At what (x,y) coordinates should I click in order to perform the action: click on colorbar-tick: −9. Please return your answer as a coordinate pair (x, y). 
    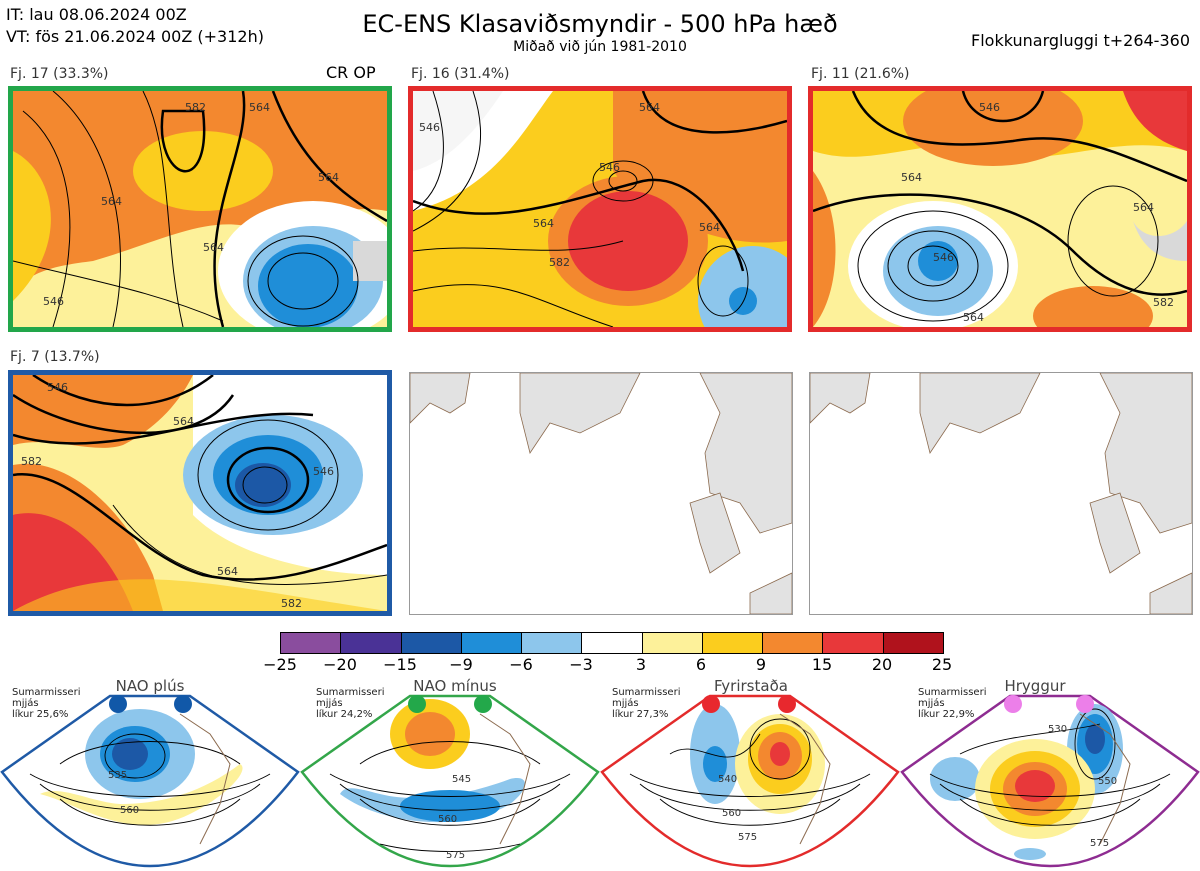
    Looking at the image, I should click on (461, 664).